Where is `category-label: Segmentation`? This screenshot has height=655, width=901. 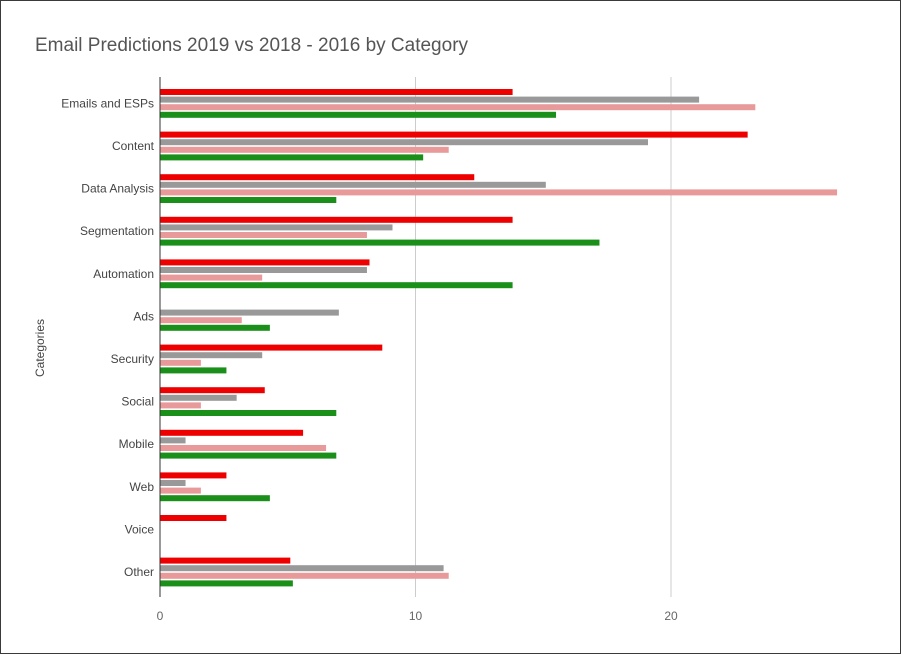
category-label: Segmentation is located at coordinates (117, 231).